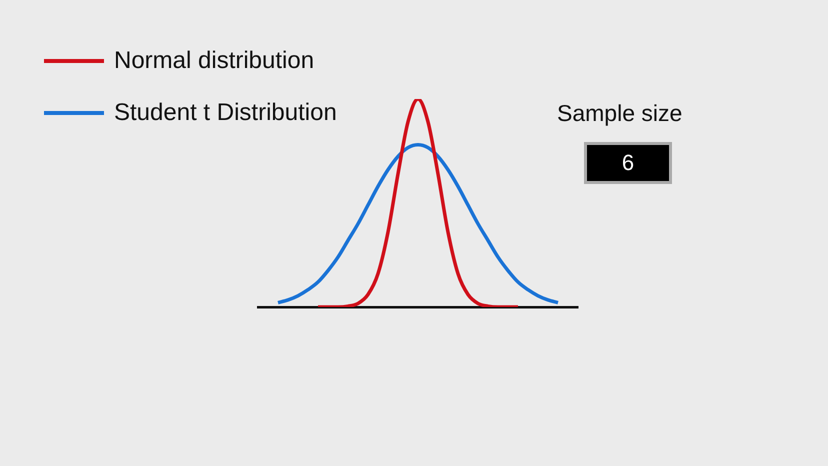 The image size is (828, 466). What do you see at coordinates (628, 163) in the screenshot?
I see `text: 6` at bounding box center [628, 163].